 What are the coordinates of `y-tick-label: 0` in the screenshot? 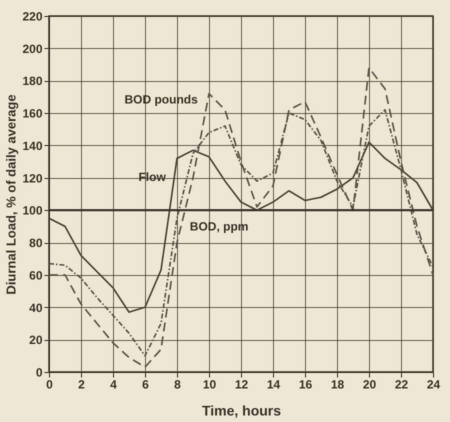 It's located at (39, 373).